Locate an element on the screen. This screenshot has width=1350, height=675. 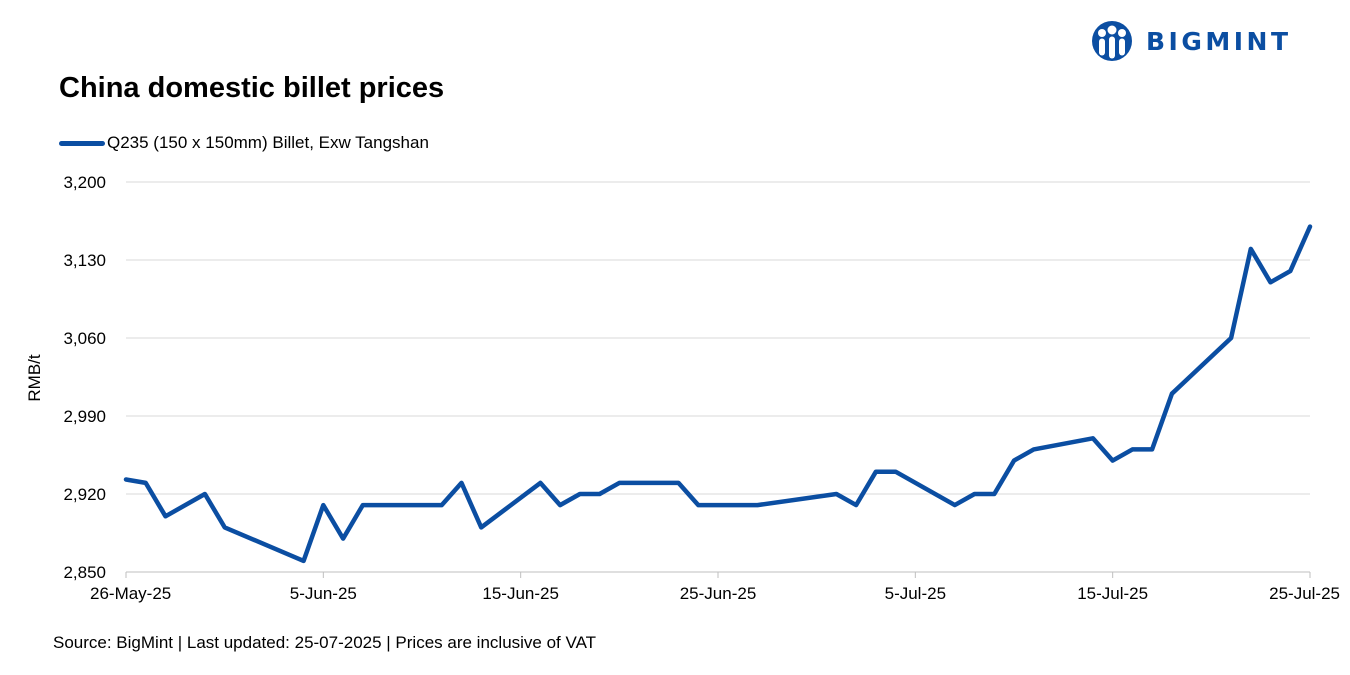
y-axis-label: RMB/t is located at coordinates (34, 378).